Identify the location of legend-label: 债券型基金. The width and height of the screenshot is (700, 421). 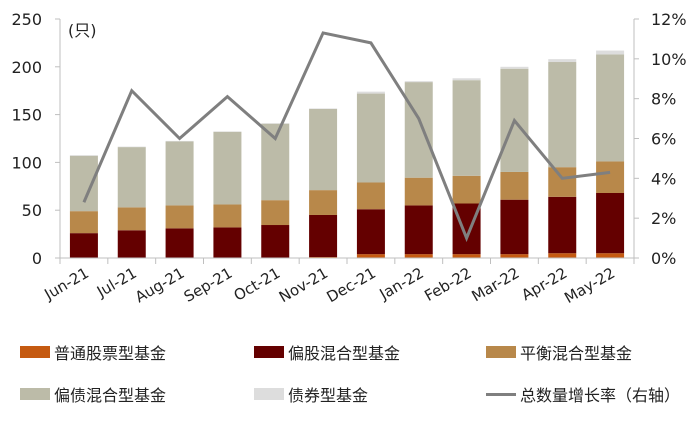
(328, 395).